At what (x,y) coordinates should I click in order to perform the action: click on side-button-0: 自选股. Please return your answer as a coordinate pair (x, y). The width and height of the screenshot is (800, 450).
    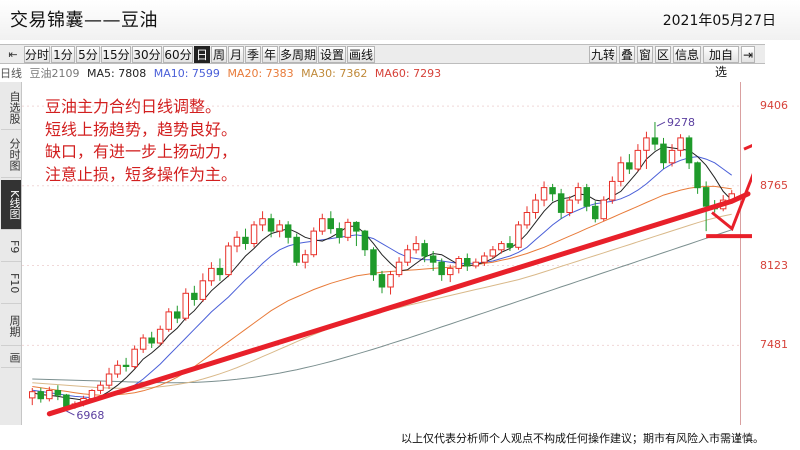
    Looking at the image, I should click on (11, 108).